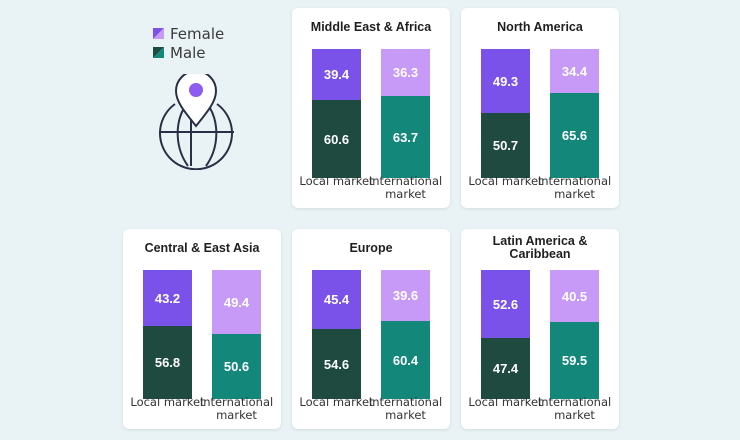 The height and width of the screenshot is (440, 740). I want to click on female-swatch-icon, so click(158, 33).